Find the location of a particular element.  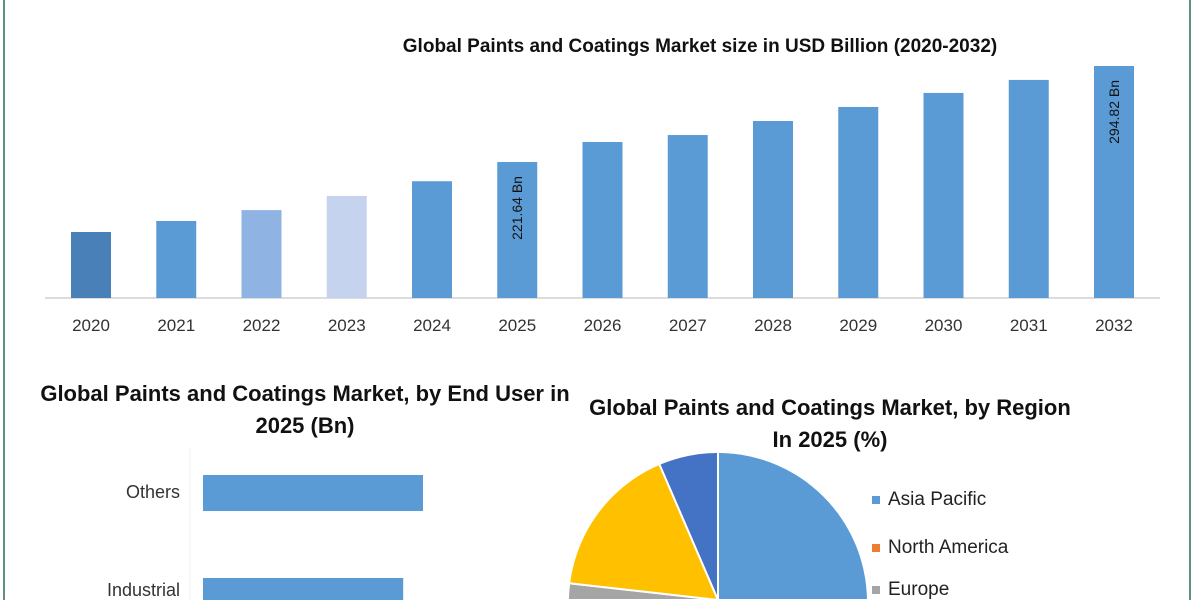

bar-2027 is located at coordinates (687, 216).